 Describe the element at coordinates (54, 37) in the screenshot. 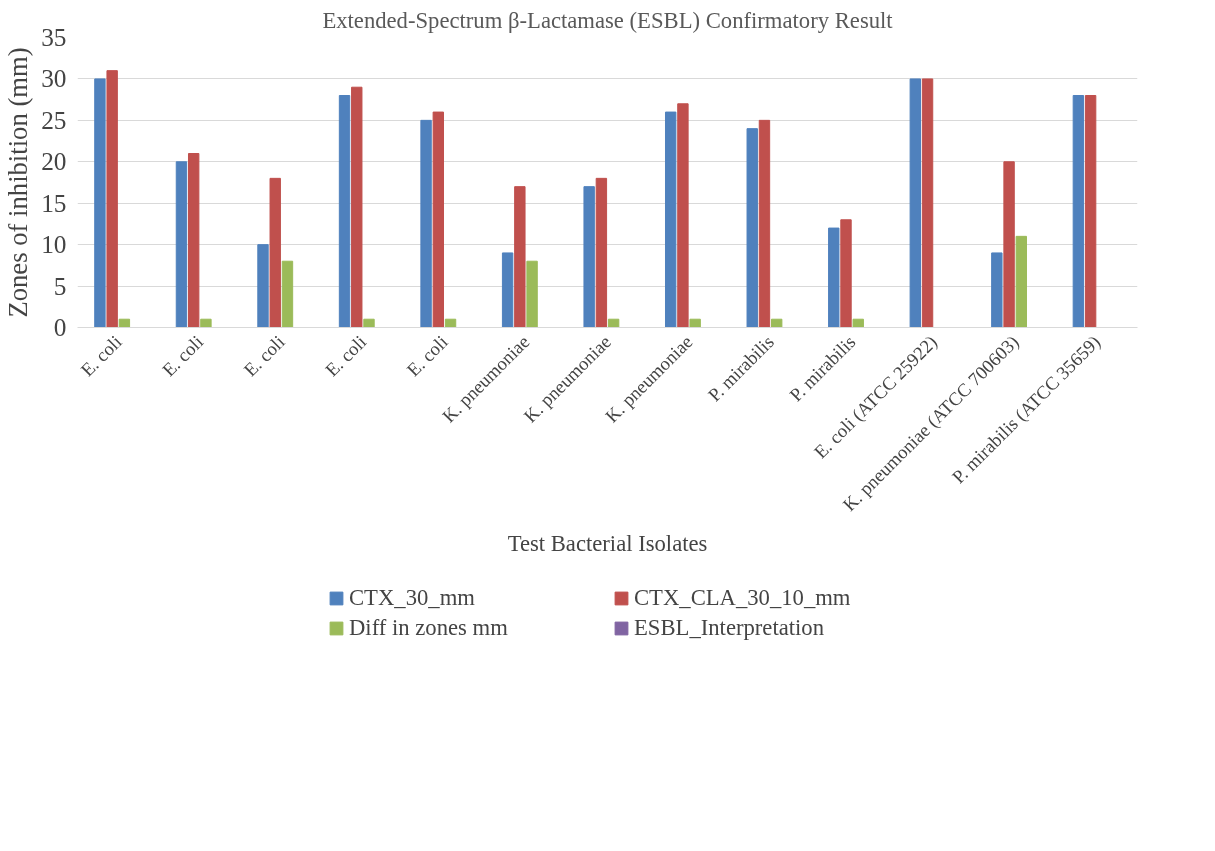

I see `y-tick-label: 35` at that location.